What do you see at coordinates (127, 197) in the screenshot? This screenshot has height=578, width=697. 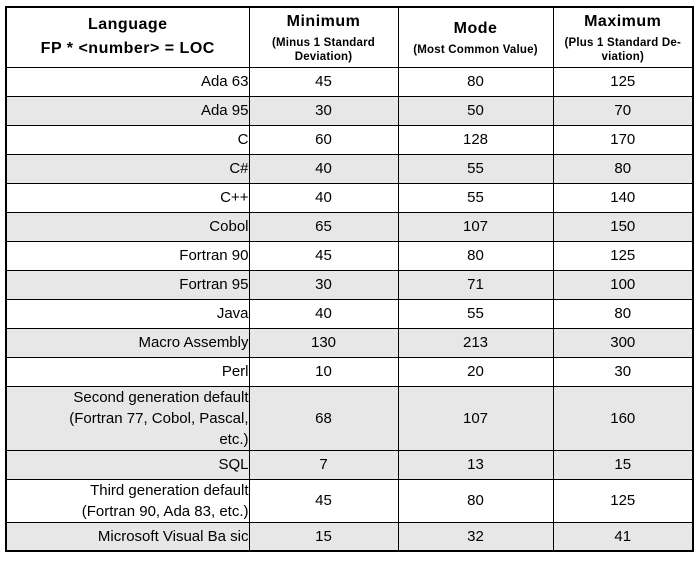 I see `language-cell: C++` at bounding box center [127, 197].